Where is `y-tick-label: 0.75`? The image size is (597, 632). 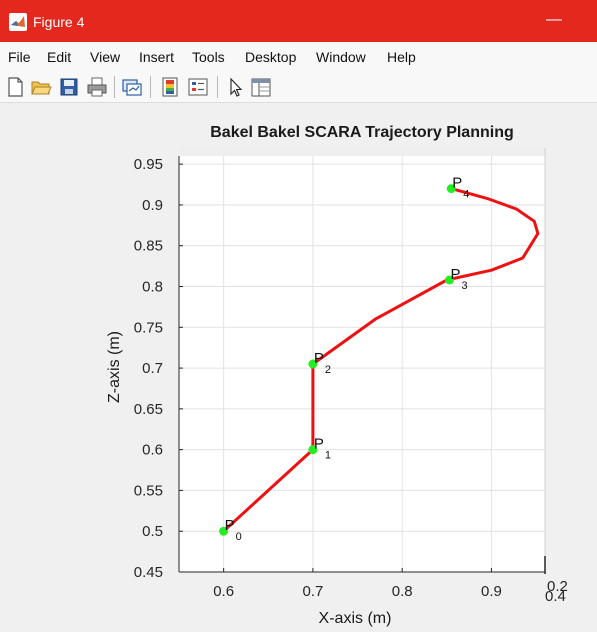
y-tick-label: 0.75 is located at coordinates (148, 327).